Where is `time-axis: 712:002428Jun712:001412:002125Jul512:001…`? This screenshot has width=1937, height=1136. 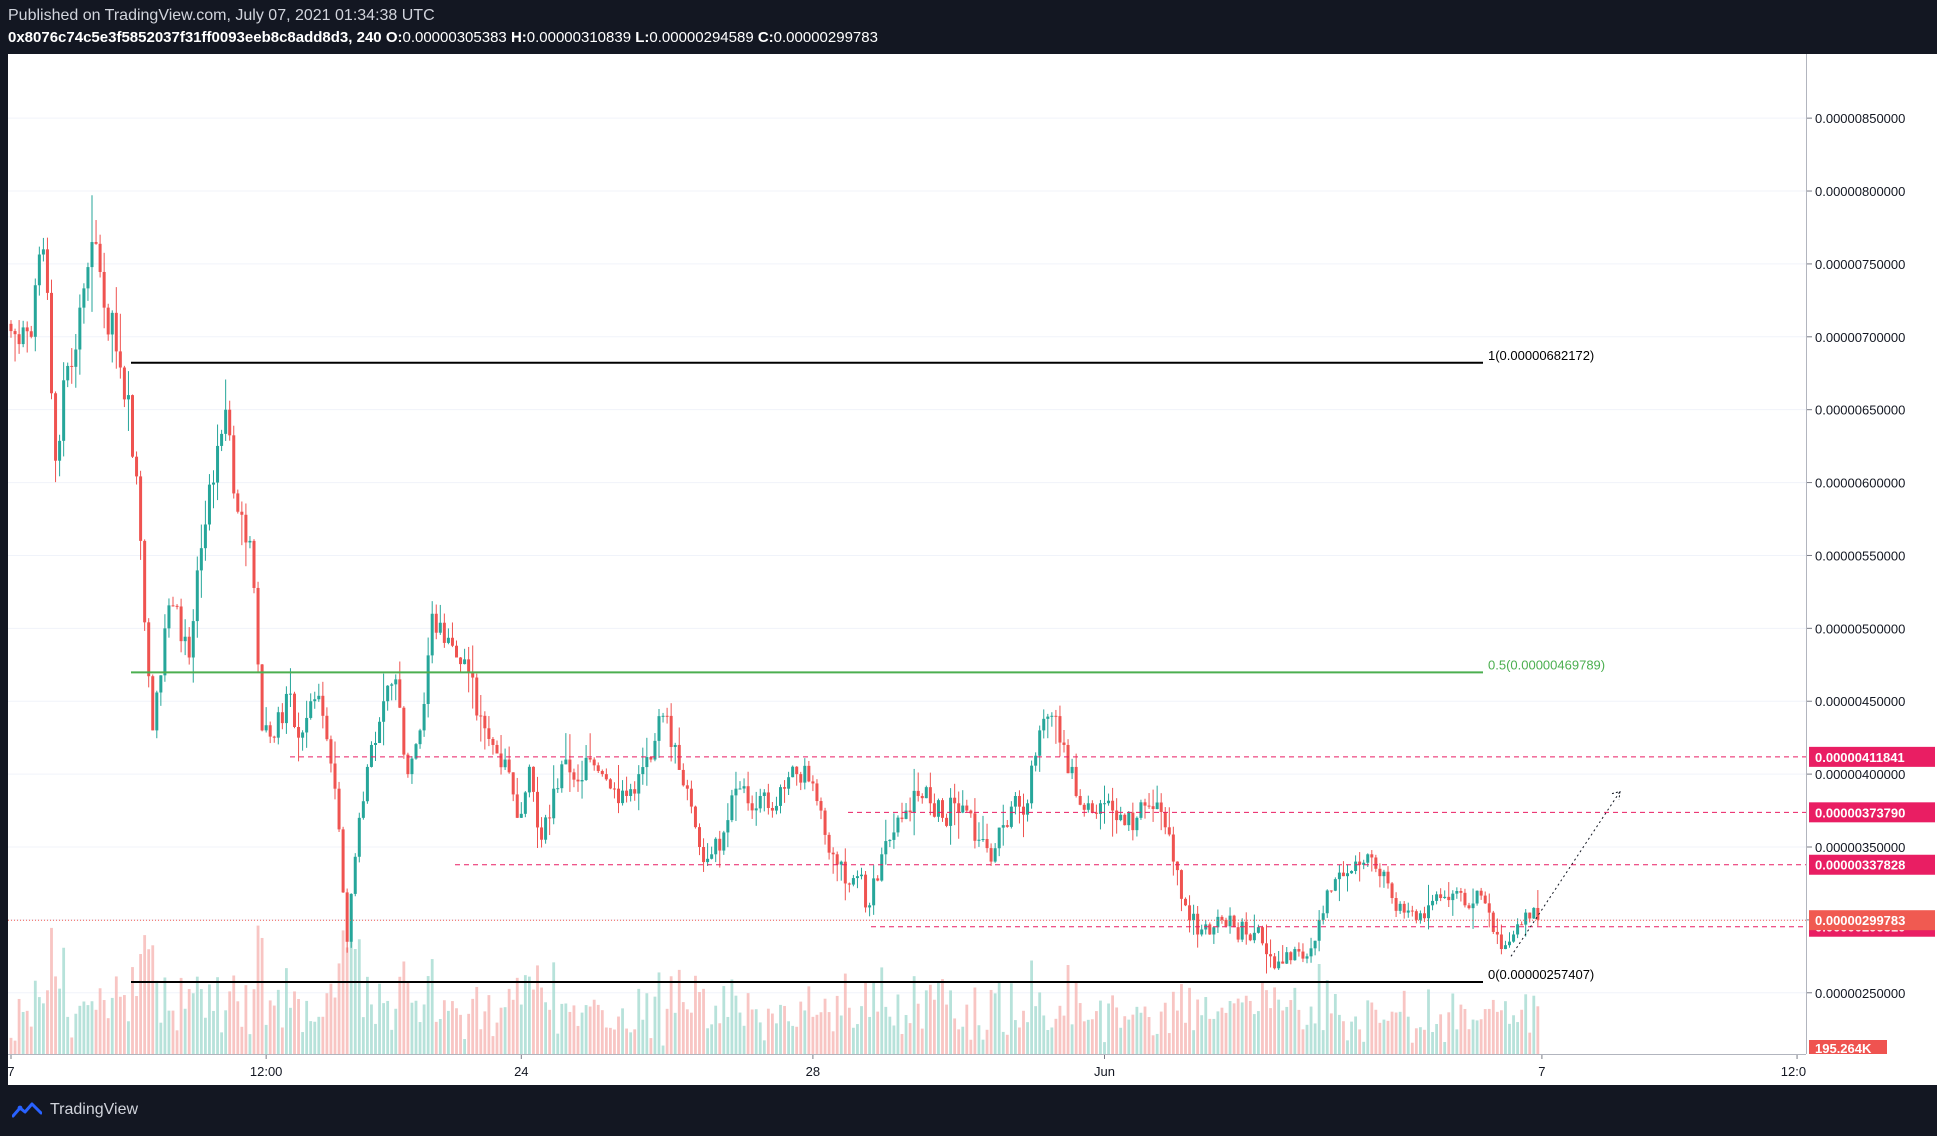
time-axis: 712:002428Jun712:001412:002125Jul512:001… is located at coordinates (910, 1069).